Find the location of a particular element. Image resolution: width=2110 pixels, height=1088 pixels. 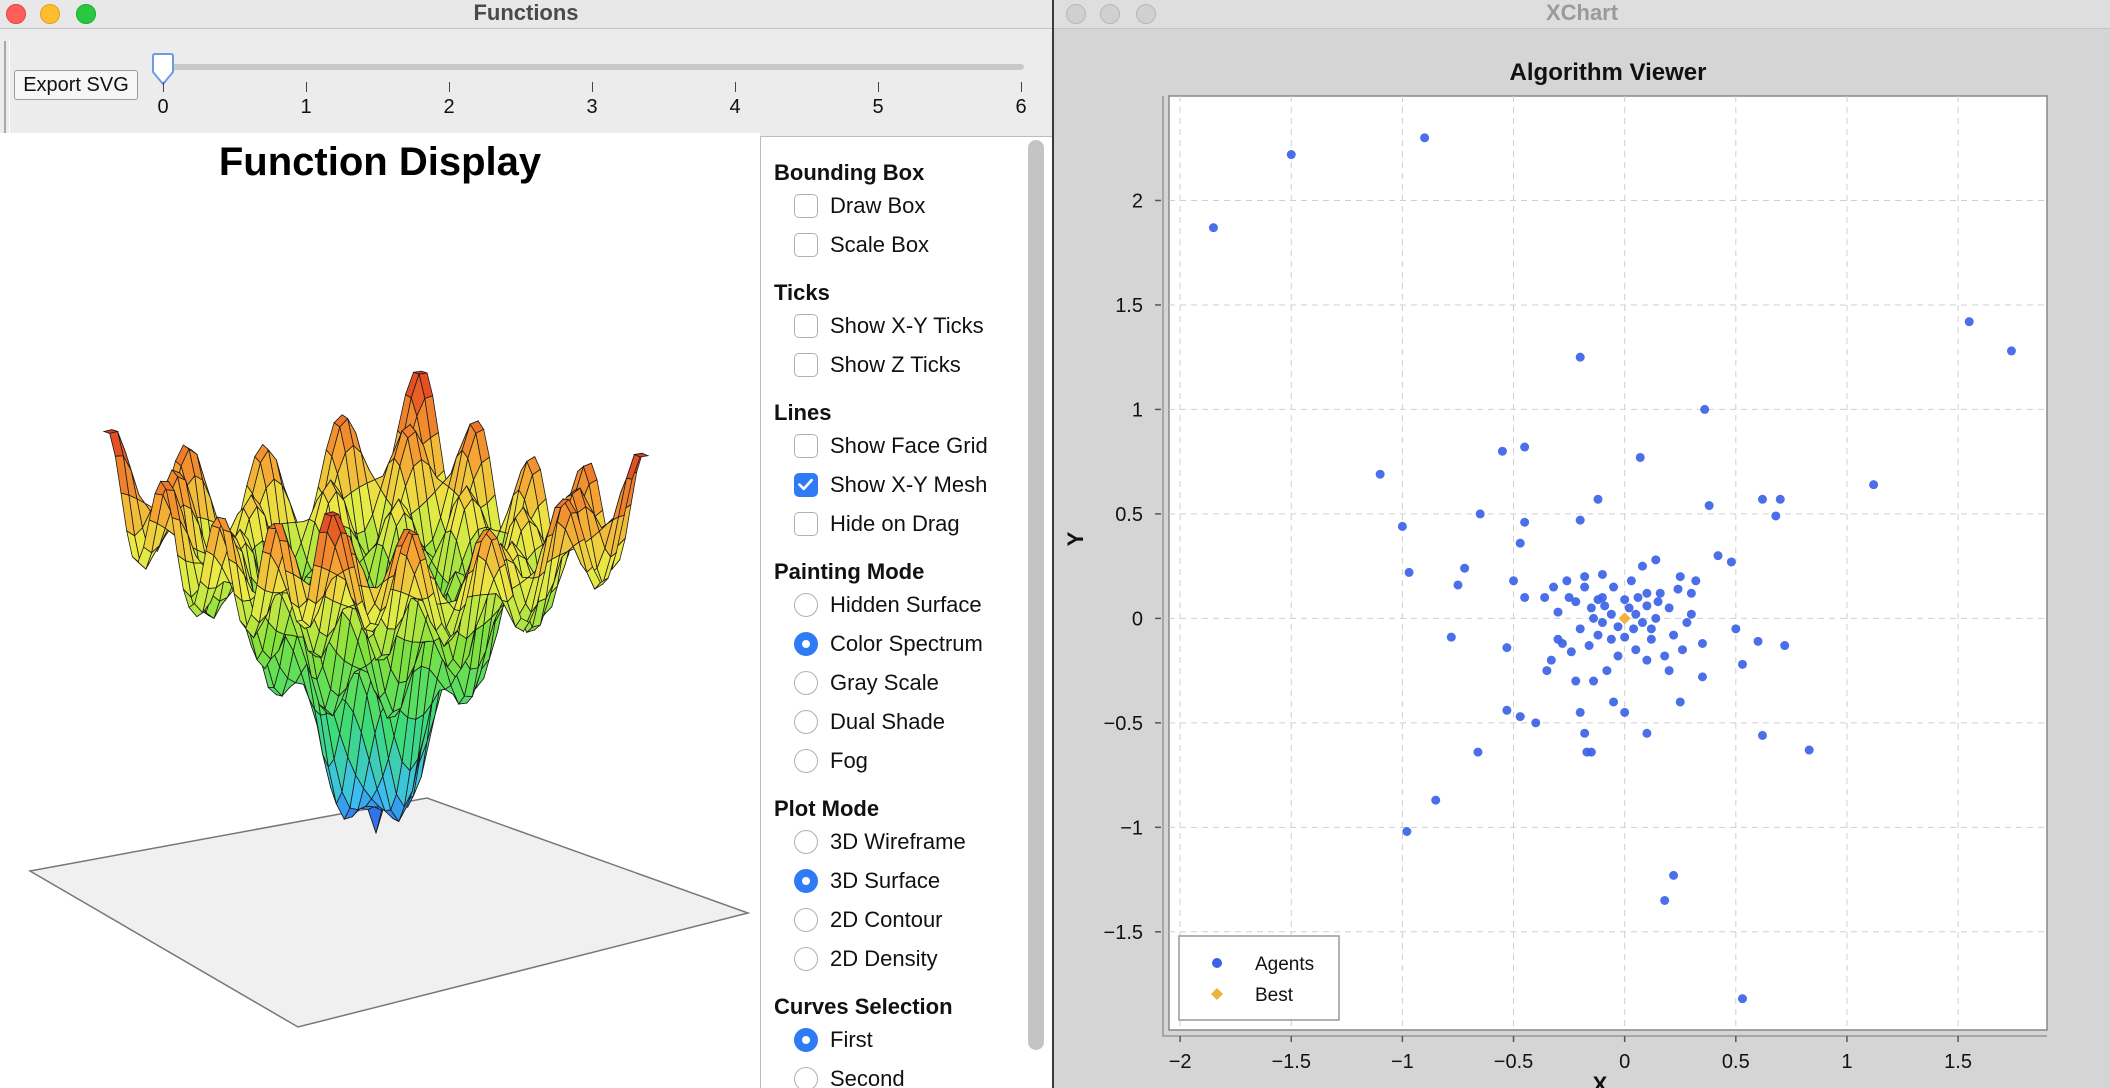

slider-track is located at coordinates (593, 67).